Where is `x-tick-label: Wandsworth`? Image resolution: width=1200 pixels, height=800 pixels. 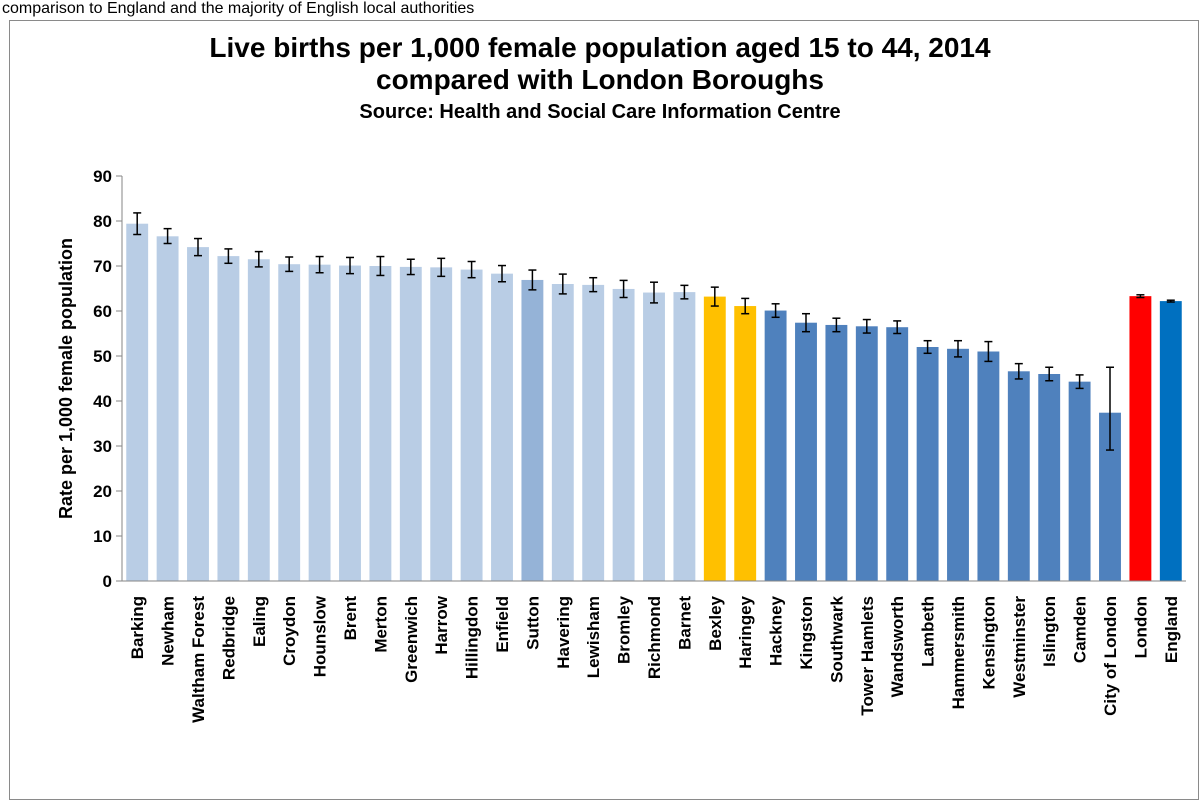
x-tick-label: Wandsworth is located at coordinates (897, 646).